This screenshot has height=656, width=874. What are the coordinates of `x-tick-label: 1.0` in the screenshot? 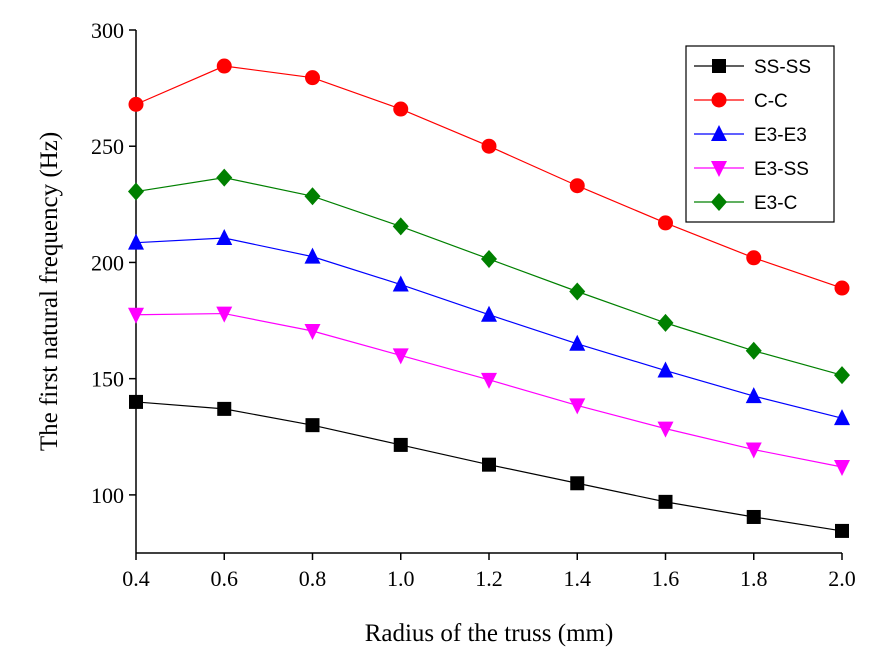 It's located at (401, 578).